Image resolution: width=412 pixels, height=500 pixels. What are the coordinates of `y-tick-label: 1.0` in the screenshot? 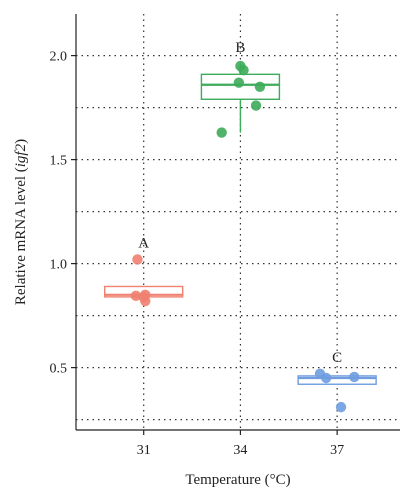 It's located at (59, 265).